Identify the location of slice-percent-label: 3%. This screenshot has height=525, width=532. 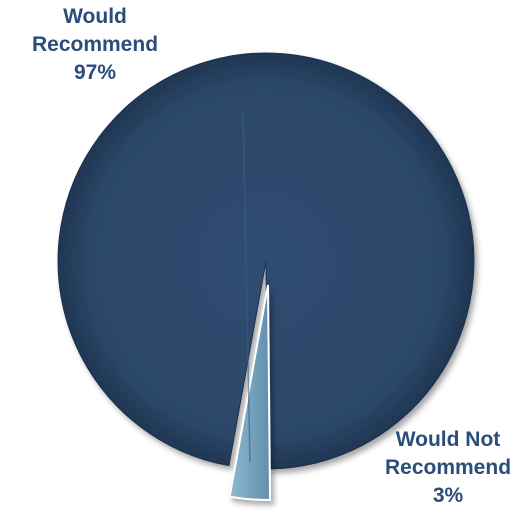
(448, 495).